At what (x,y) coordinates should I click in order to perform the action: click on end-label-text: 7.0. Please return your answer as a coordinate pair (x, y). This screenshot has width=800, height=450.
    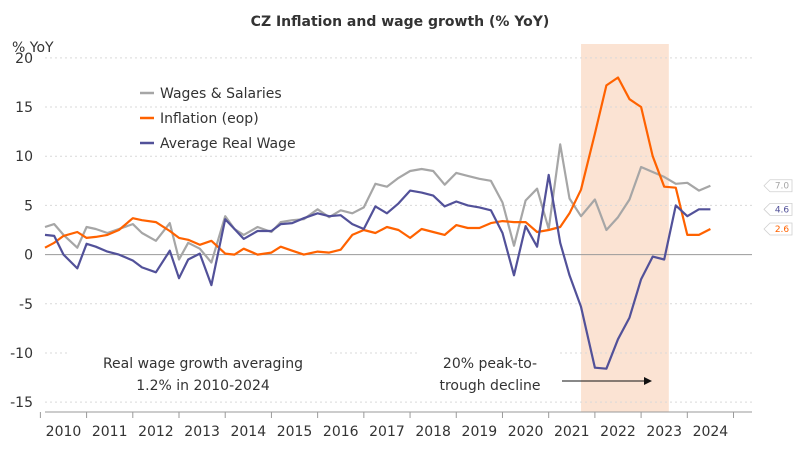
    Looking at the image, I should click on (782, 187).